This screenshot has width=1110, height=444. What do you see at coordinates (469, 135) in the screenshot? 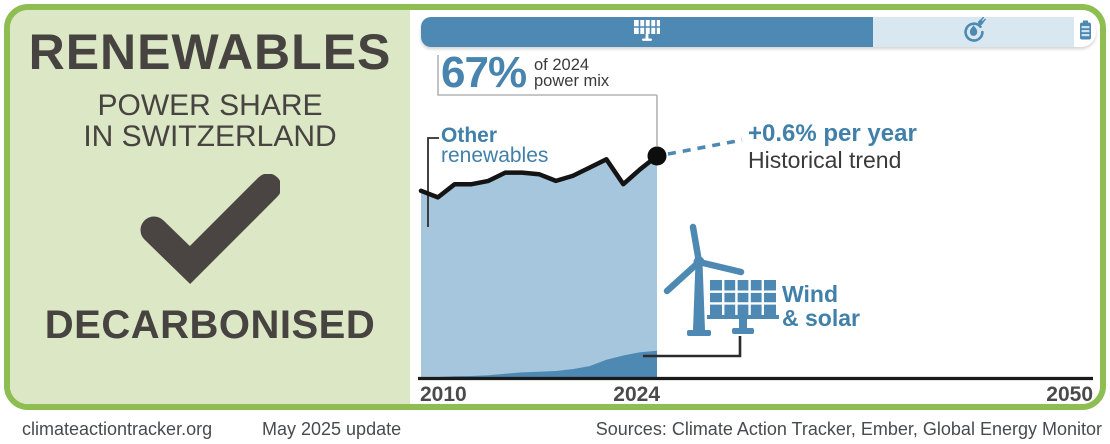
I see `other-renewables-label-line1: Other` at bounding box center [469, 135].